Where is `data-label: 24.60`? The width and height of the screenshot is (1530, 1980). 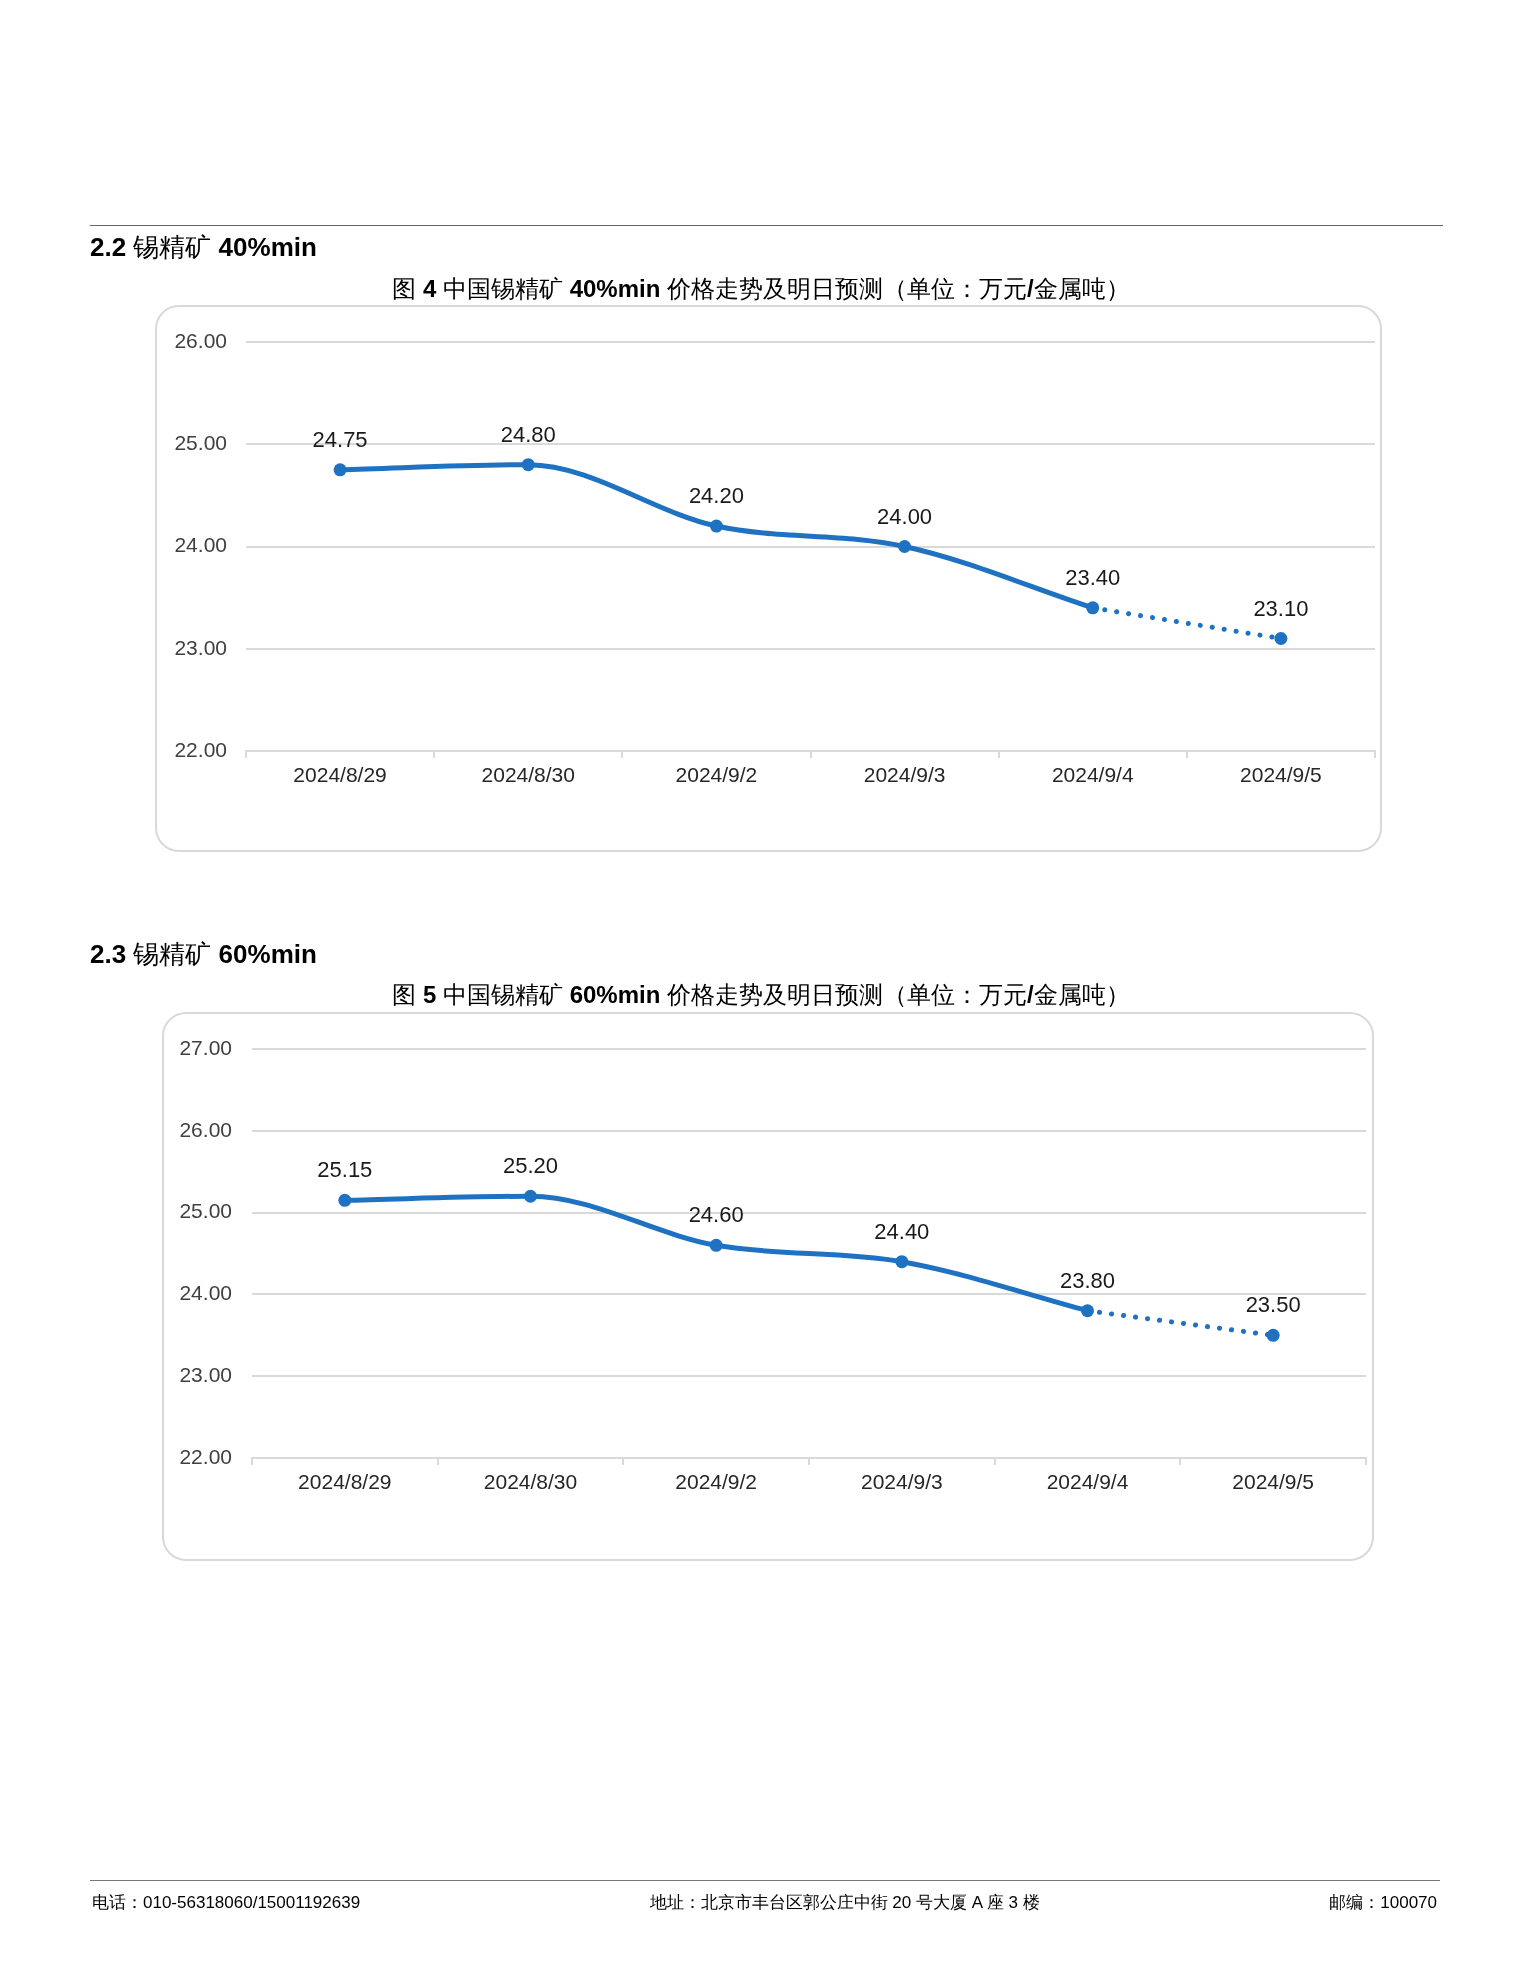
data-label: 24.60 is located at coordinates (716, 1215).